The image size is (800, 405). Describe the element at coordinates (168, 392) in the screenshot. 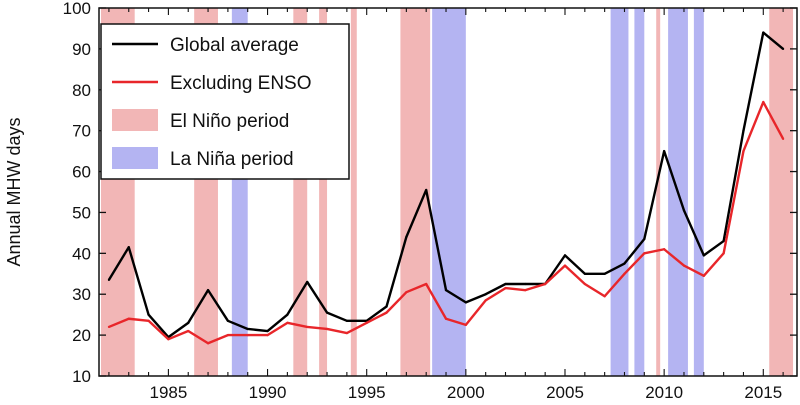

I see `x-tick-label-1985: 1985` at that location.